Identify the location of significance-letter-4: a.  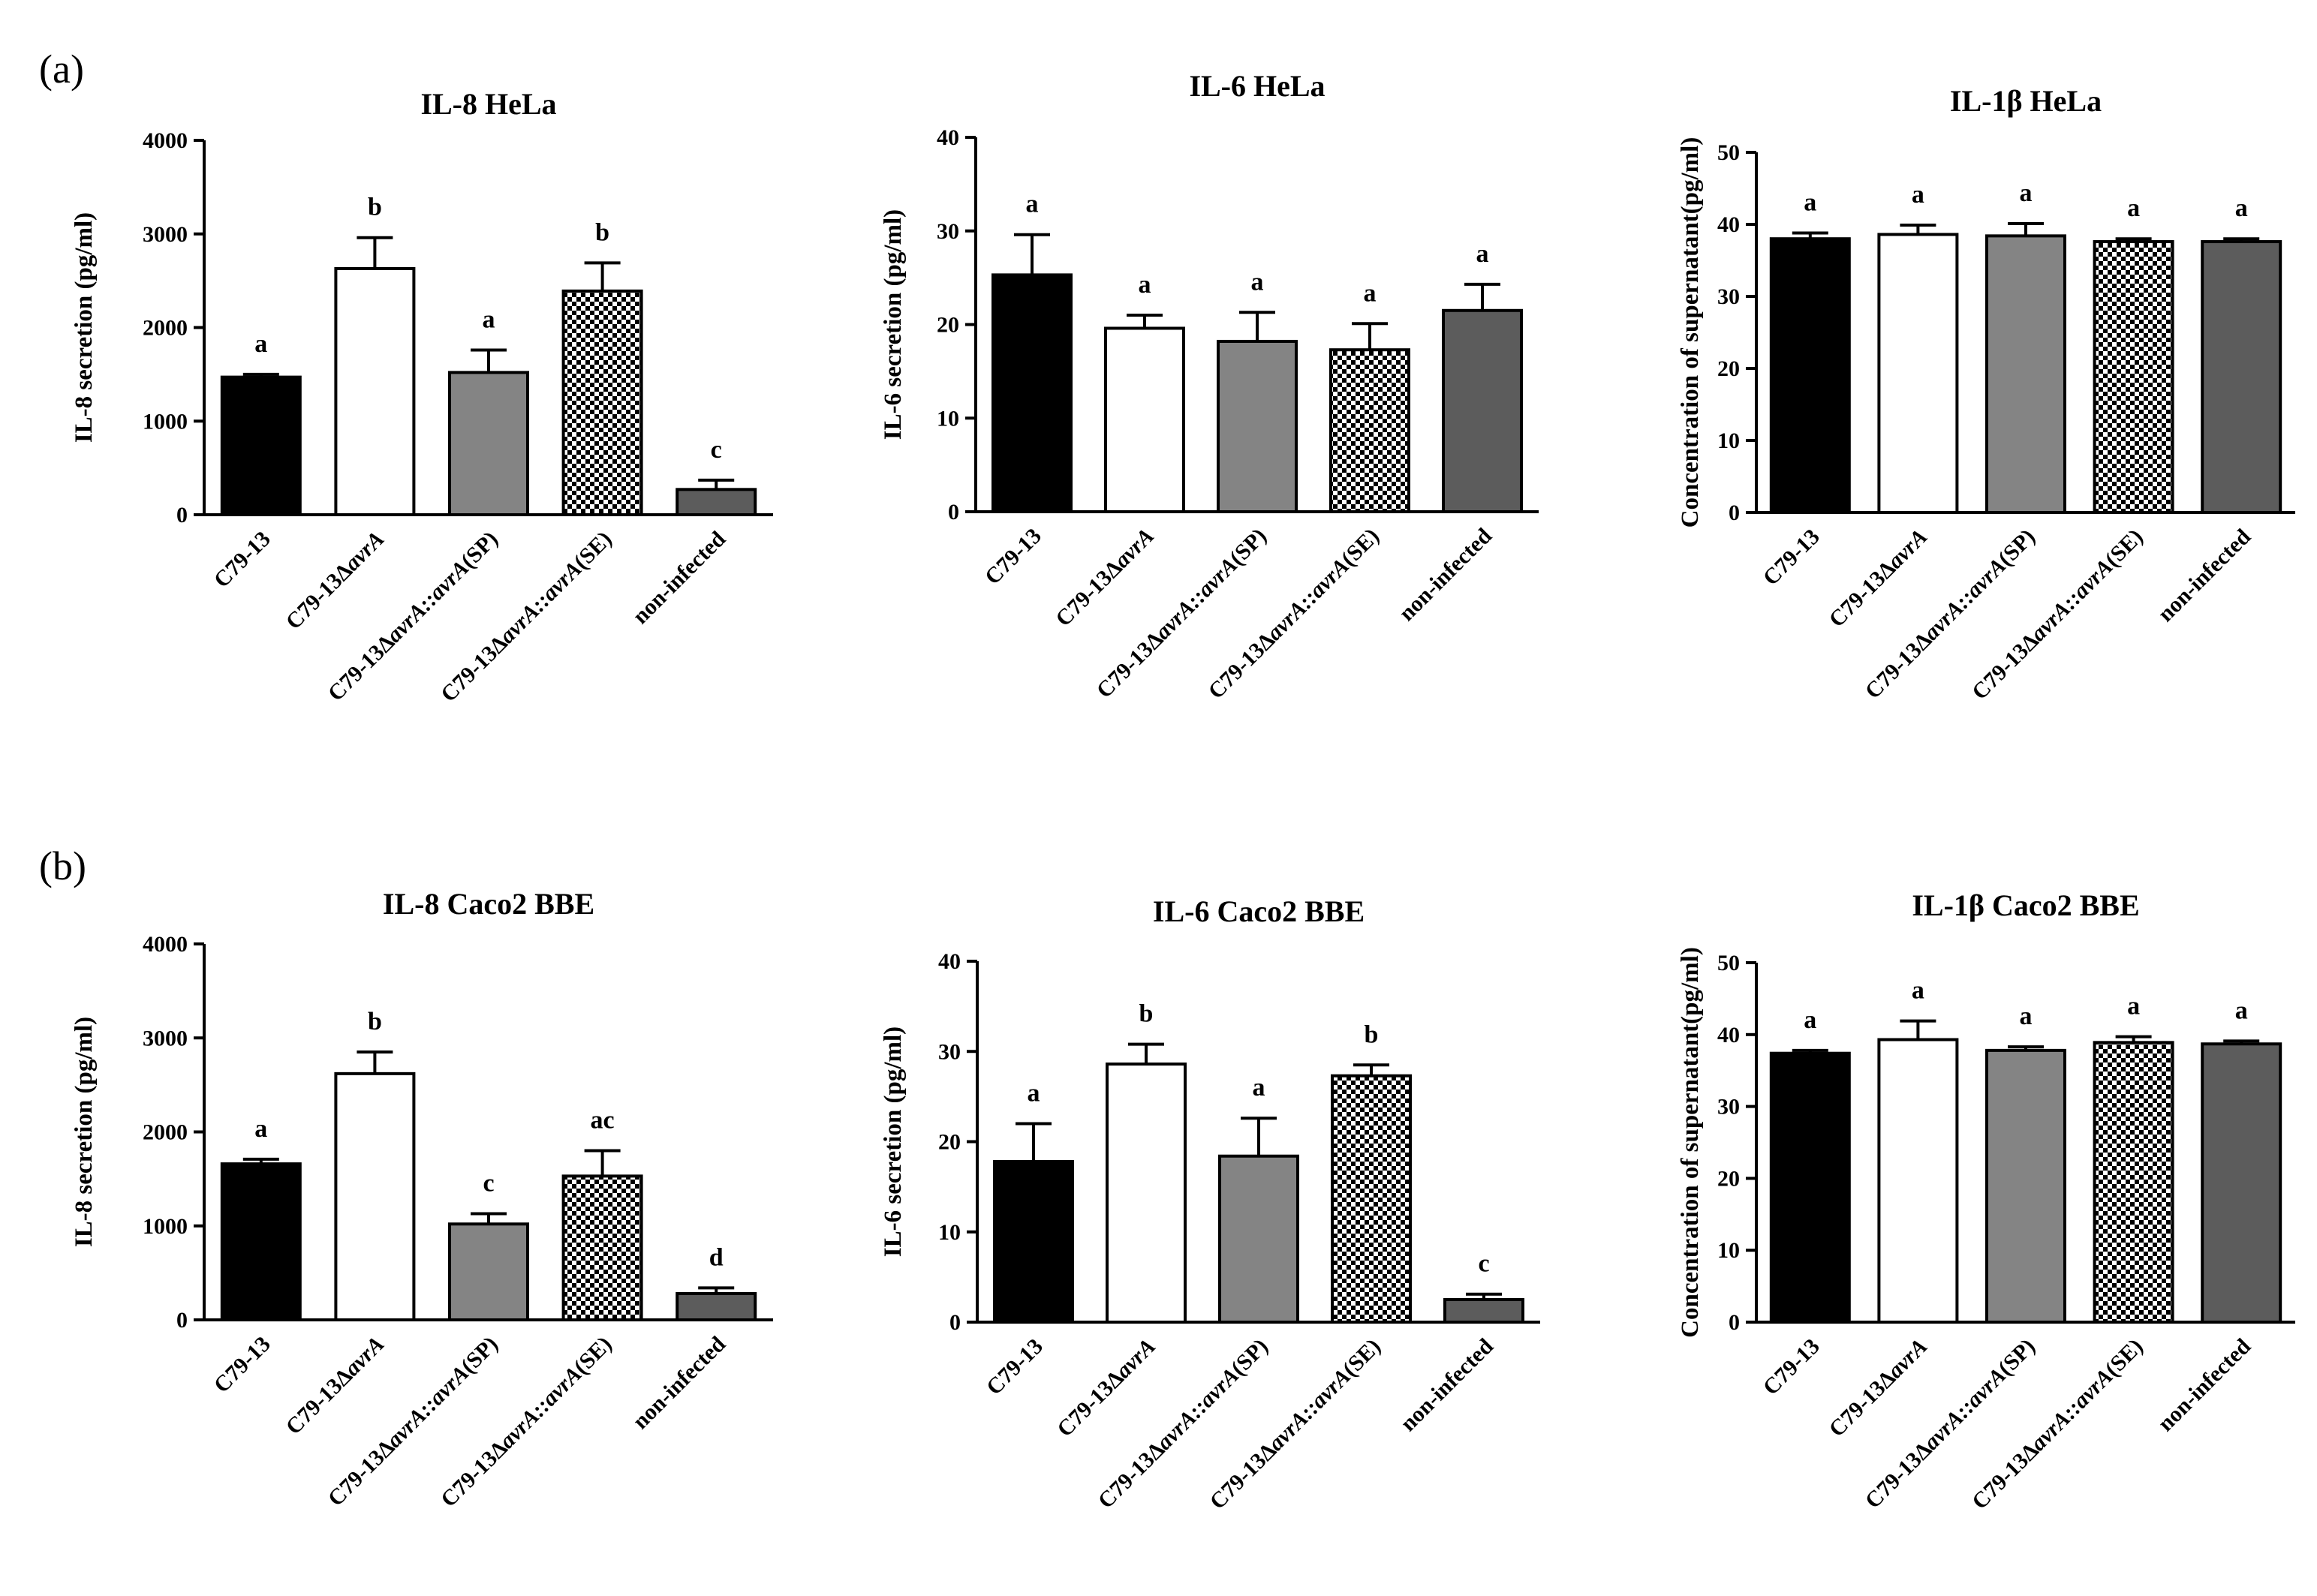
(1370, 293).